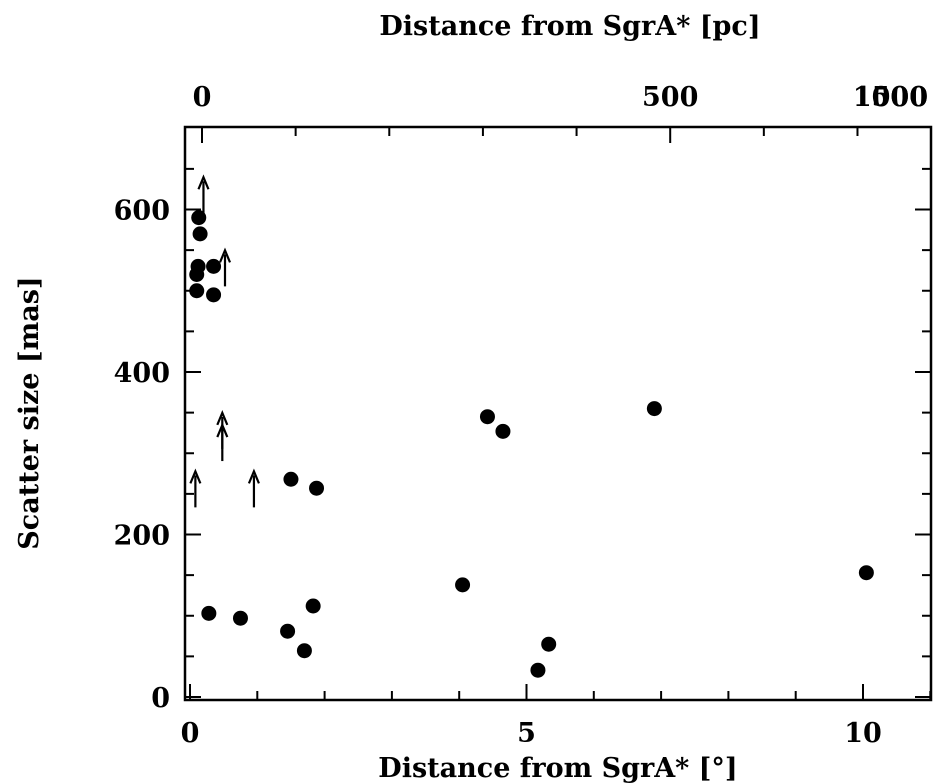  Describe the element at coordinates (142, 373) in the screenshot. I see `y-tick-label: 400` at that location.